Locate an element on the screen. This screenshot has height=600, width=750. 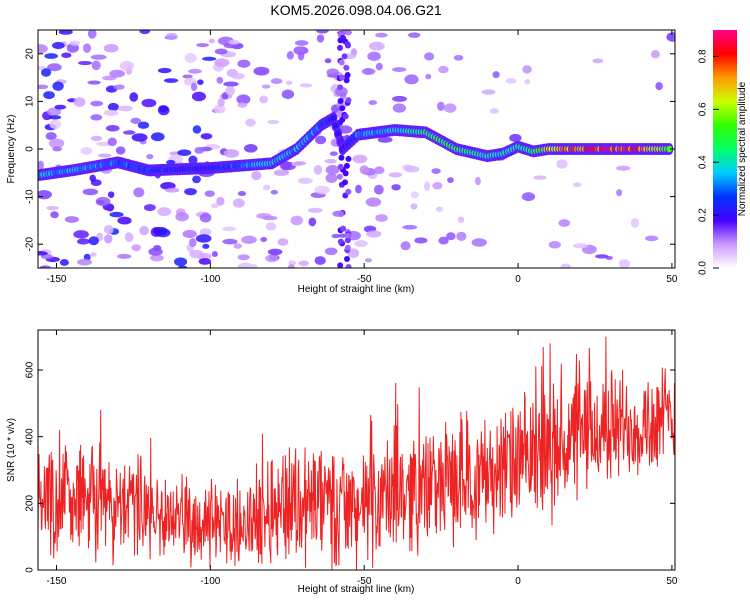
y-tick-label: 20 is located at coordinates (30, 54).